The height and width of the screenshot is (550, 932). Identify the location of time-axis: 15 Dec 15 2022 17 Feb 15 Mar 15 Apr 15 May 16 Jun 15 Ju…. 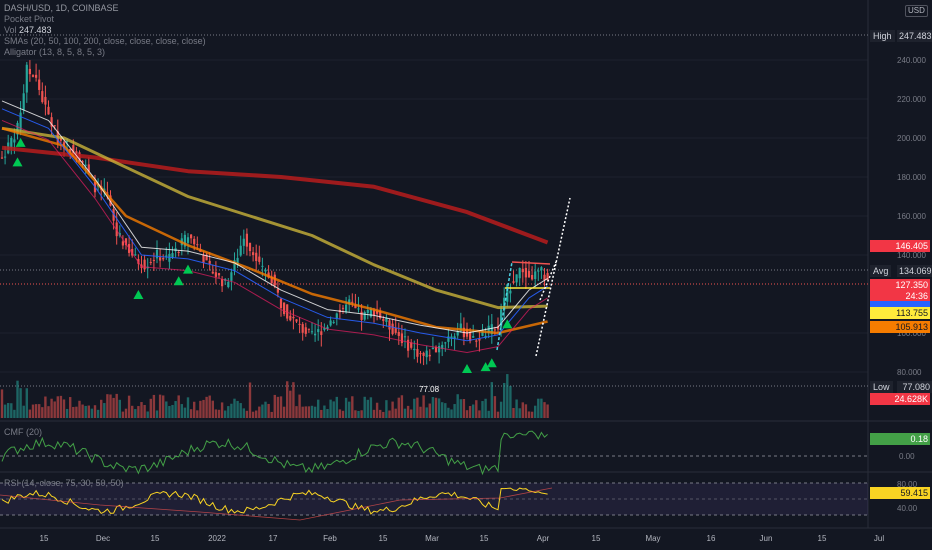
(462, 538).